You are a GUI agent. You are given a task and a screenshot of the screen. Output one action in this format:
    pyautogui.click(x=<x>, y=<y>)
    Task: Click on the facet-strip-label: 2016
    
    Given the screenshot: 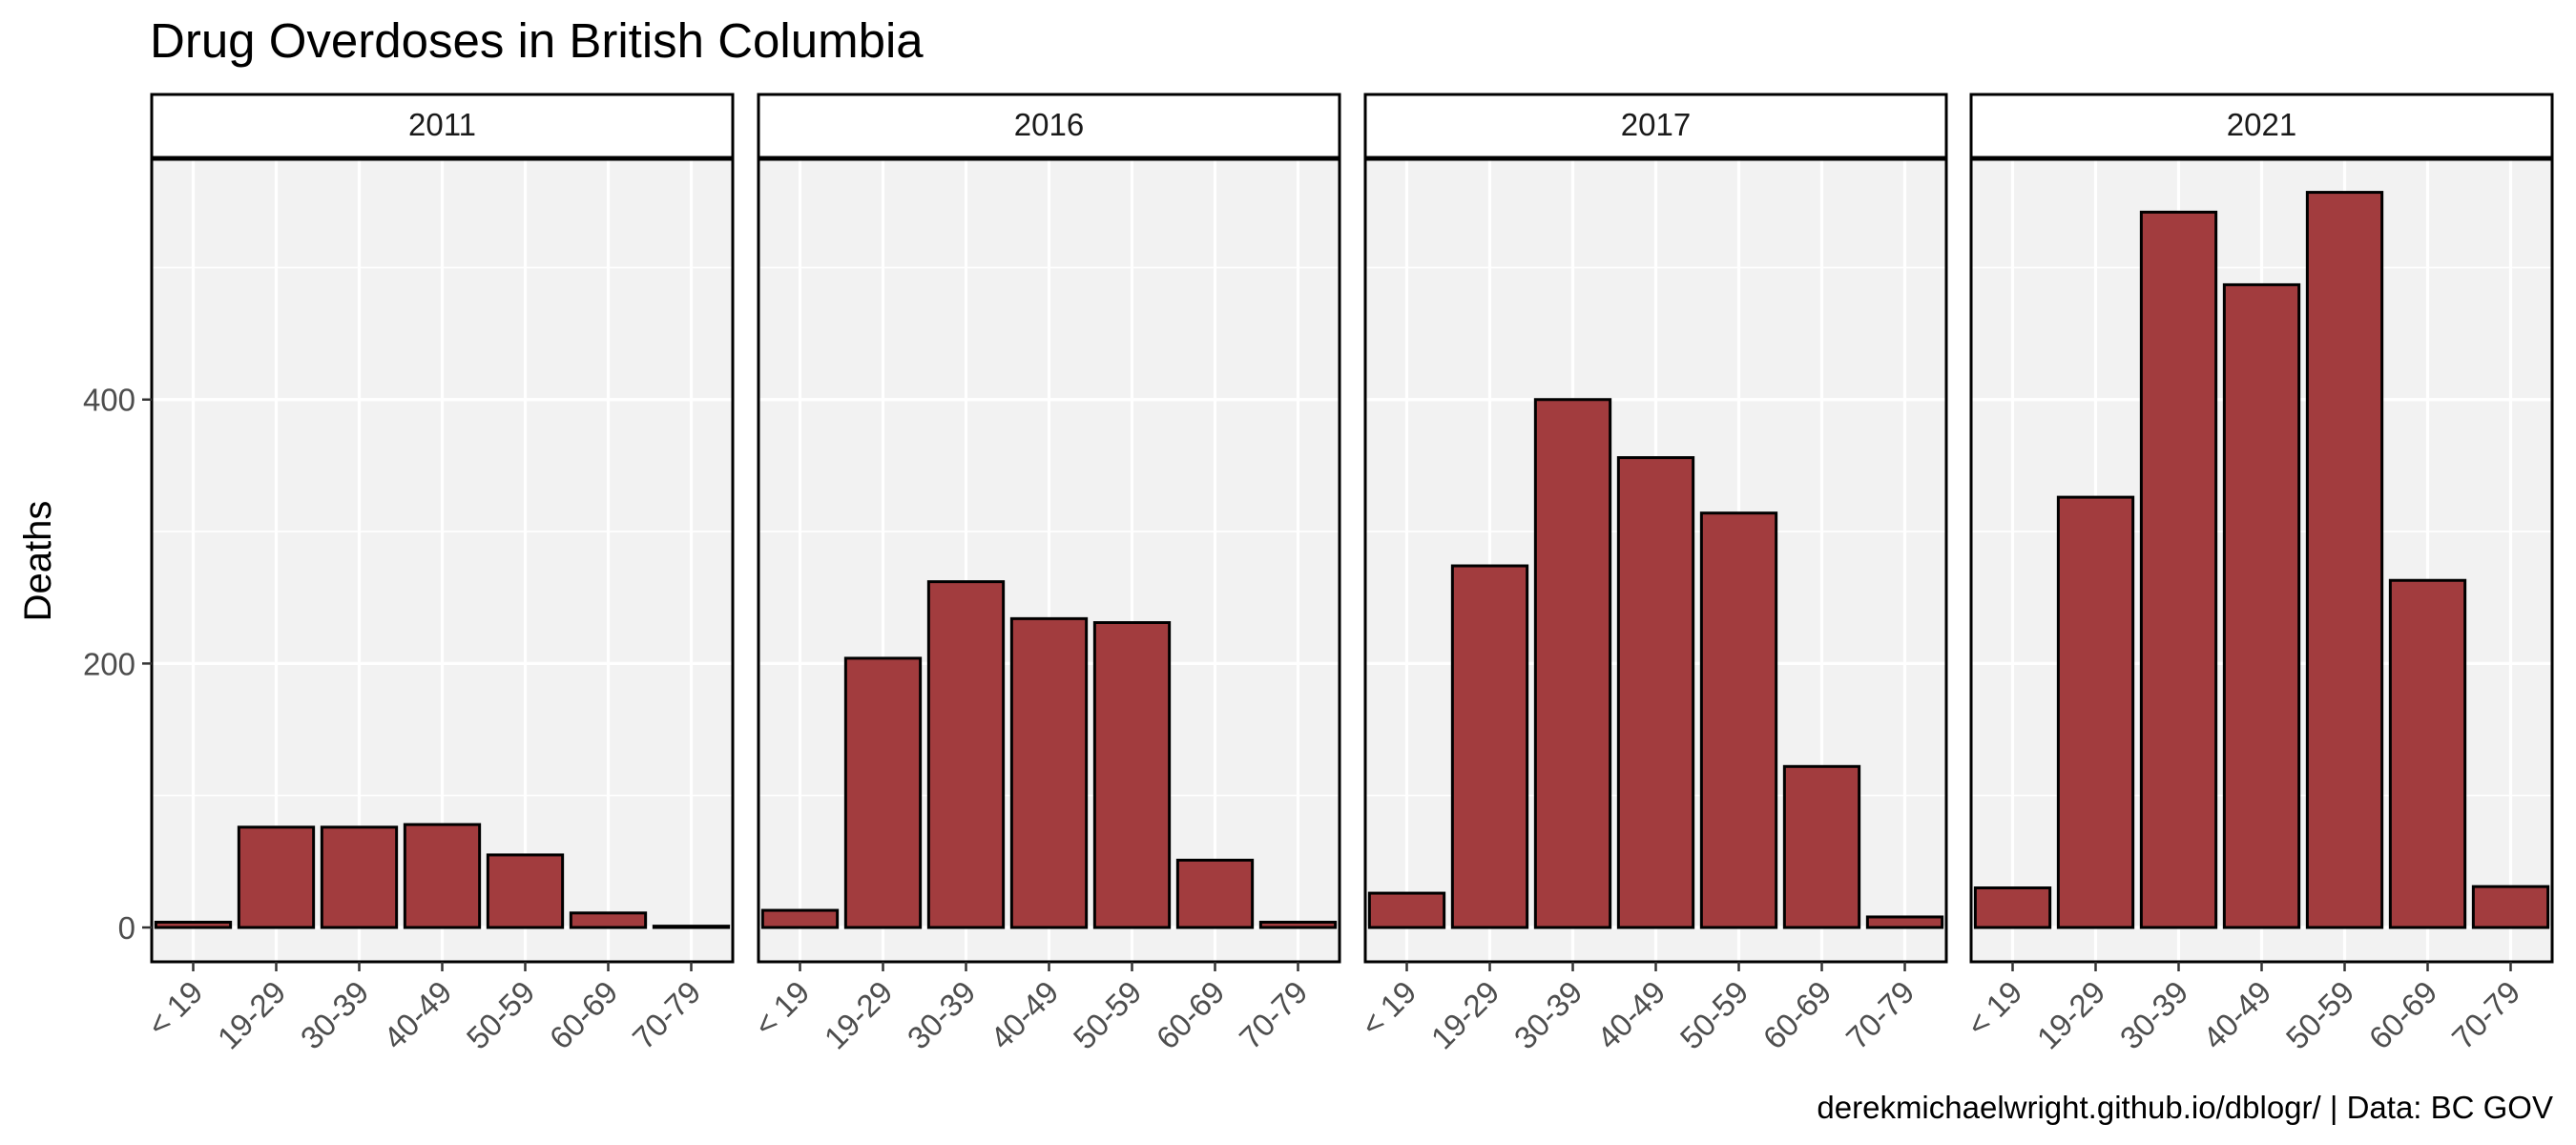 What is the action you would take?
    pyautogui.click(x=1049, y=125)
    